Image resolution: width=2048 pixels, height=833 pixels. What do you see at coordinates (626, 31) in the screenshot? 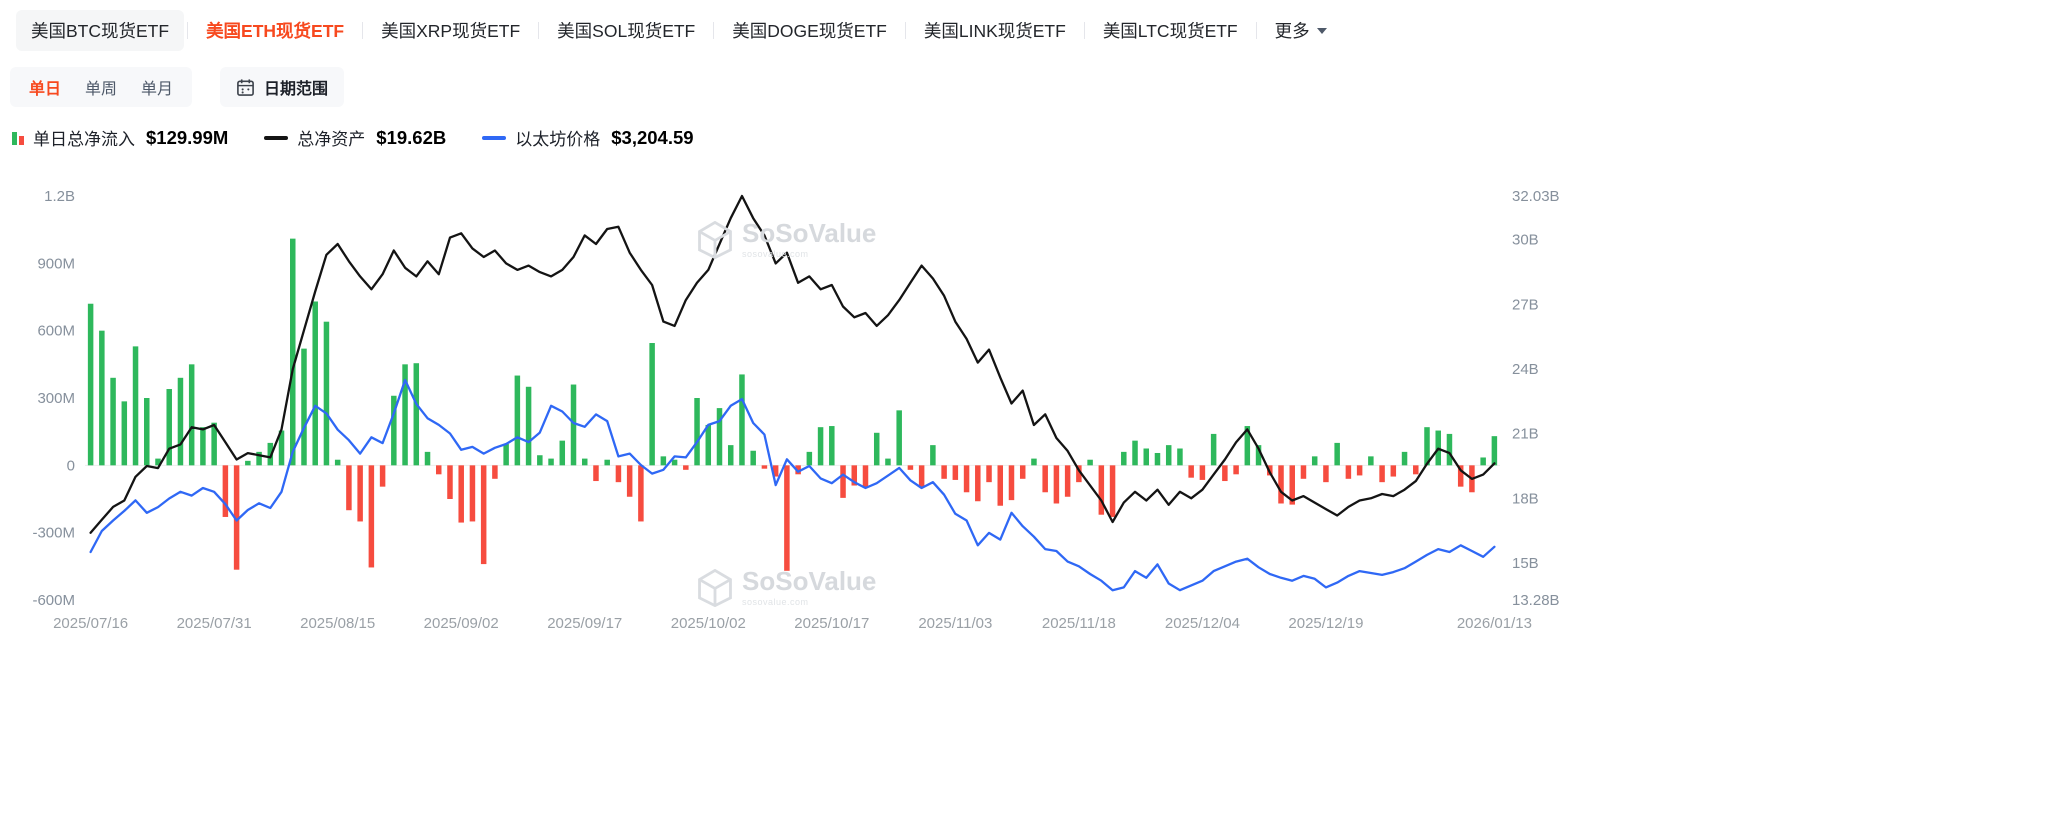
I see `tab-sol-etf: 美国SOL现货ETF` at bounding box center [626, 31].